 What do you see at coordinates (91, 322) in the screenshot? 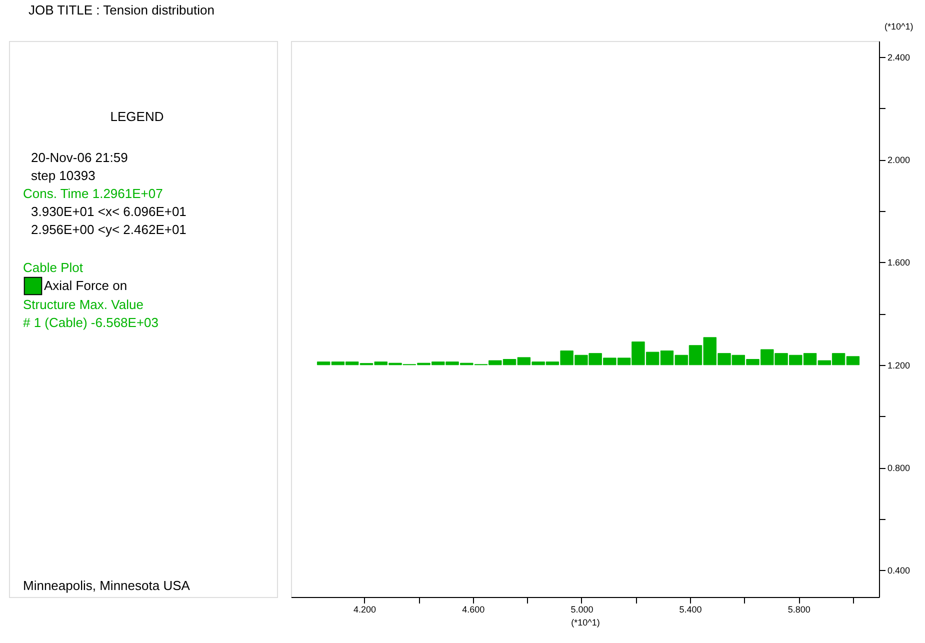
I see `text: # 1 (Cable) -6.568E+03` at bounding box center [91, 322].